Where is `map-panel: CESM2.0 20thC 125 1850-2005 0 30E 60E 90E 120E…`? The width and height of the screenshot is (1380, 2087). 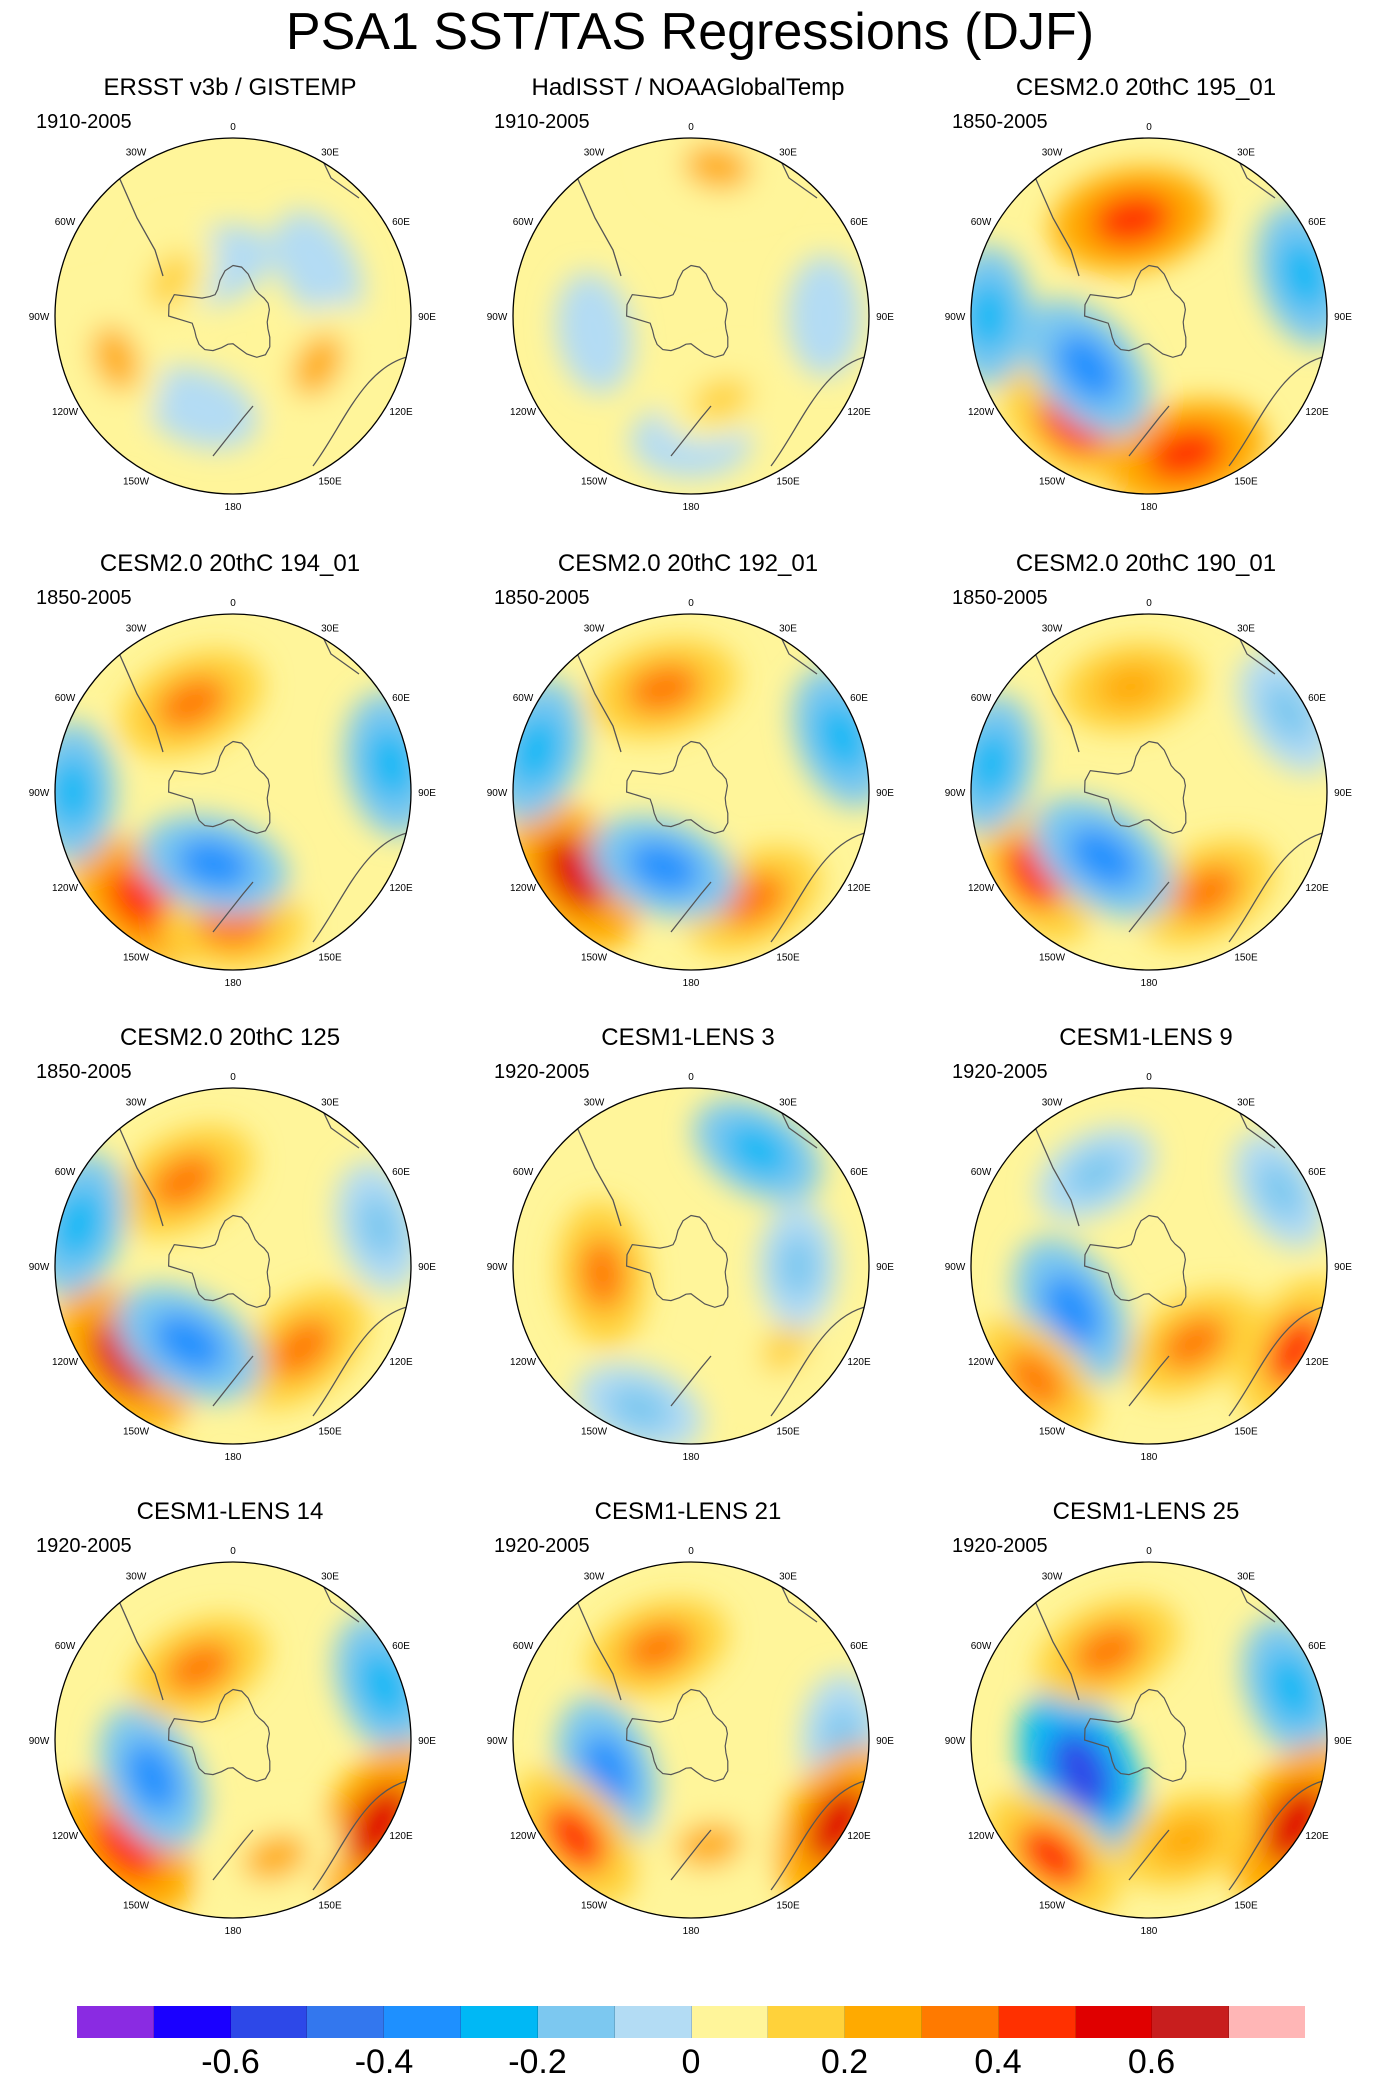 map-panel: CESM2.0 20thC 125 1850-2005 0 30E 60E 90E 120E… is located at coordinates (230, 1259).